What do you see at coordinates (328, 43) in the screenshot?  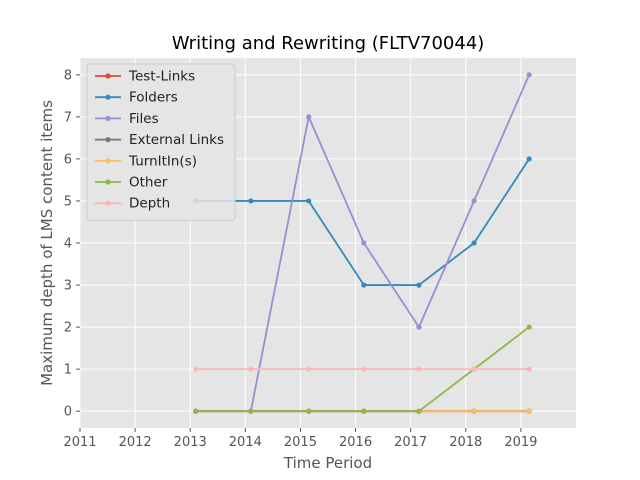 I see `chart-title: Writing and Rewriting (FLTV70044)` at bounding box center [328, 43].